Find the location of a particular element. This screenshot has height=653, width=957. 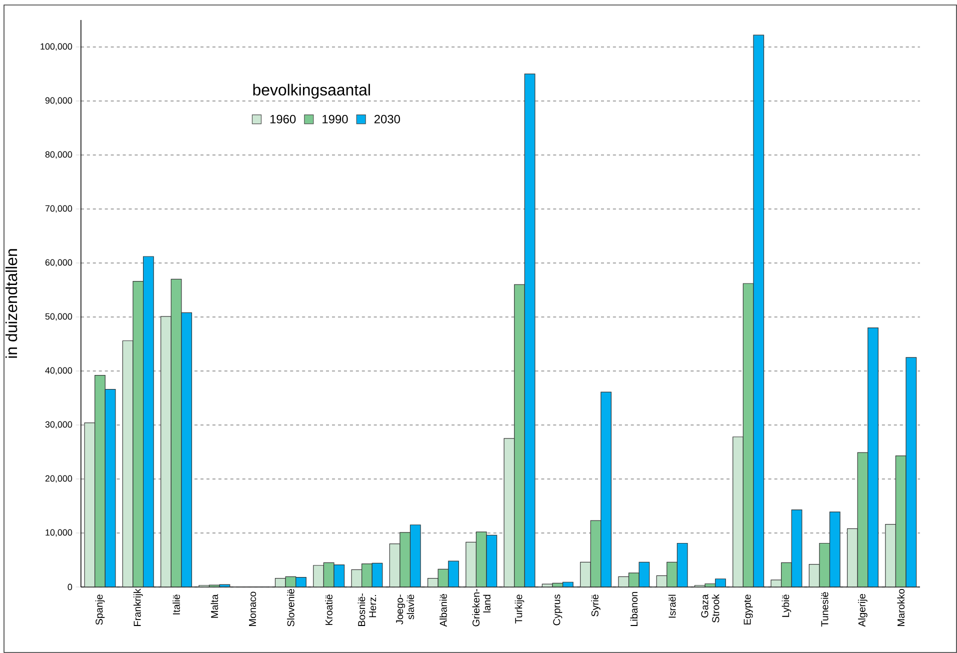

y-tick-label: 70,000 is located at coordinates (58, 209).